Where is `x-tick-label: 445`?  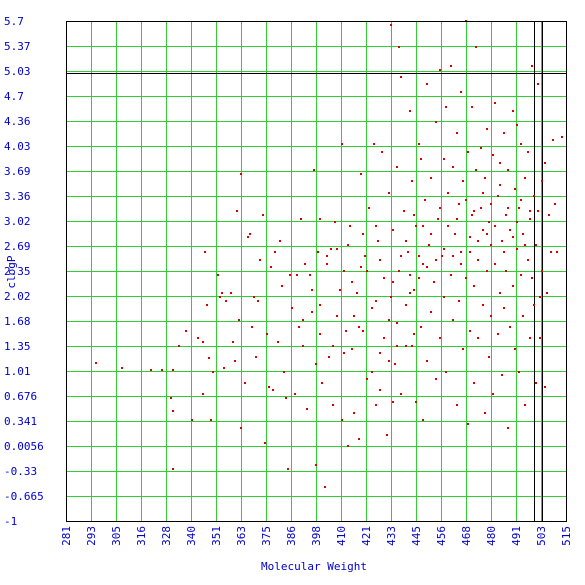
x-tick-label: 445 is located at coordinates (416, 536).